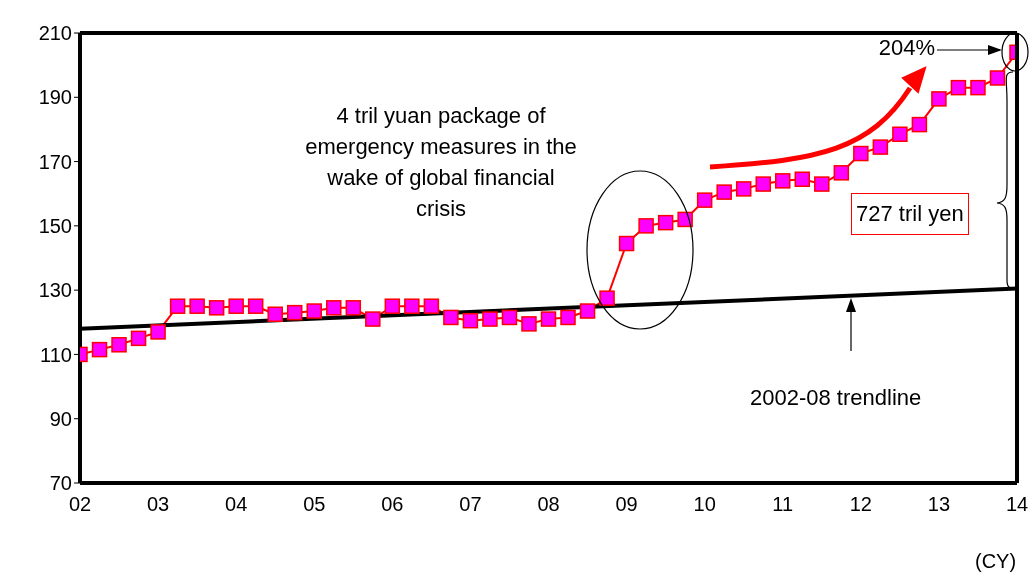 The height and width of the screenshot is (576, 1032). What do you see at coordinates (392, 504) in the screenshot?
I see `x-tick-label: 06` at bounding box center [392, 504].